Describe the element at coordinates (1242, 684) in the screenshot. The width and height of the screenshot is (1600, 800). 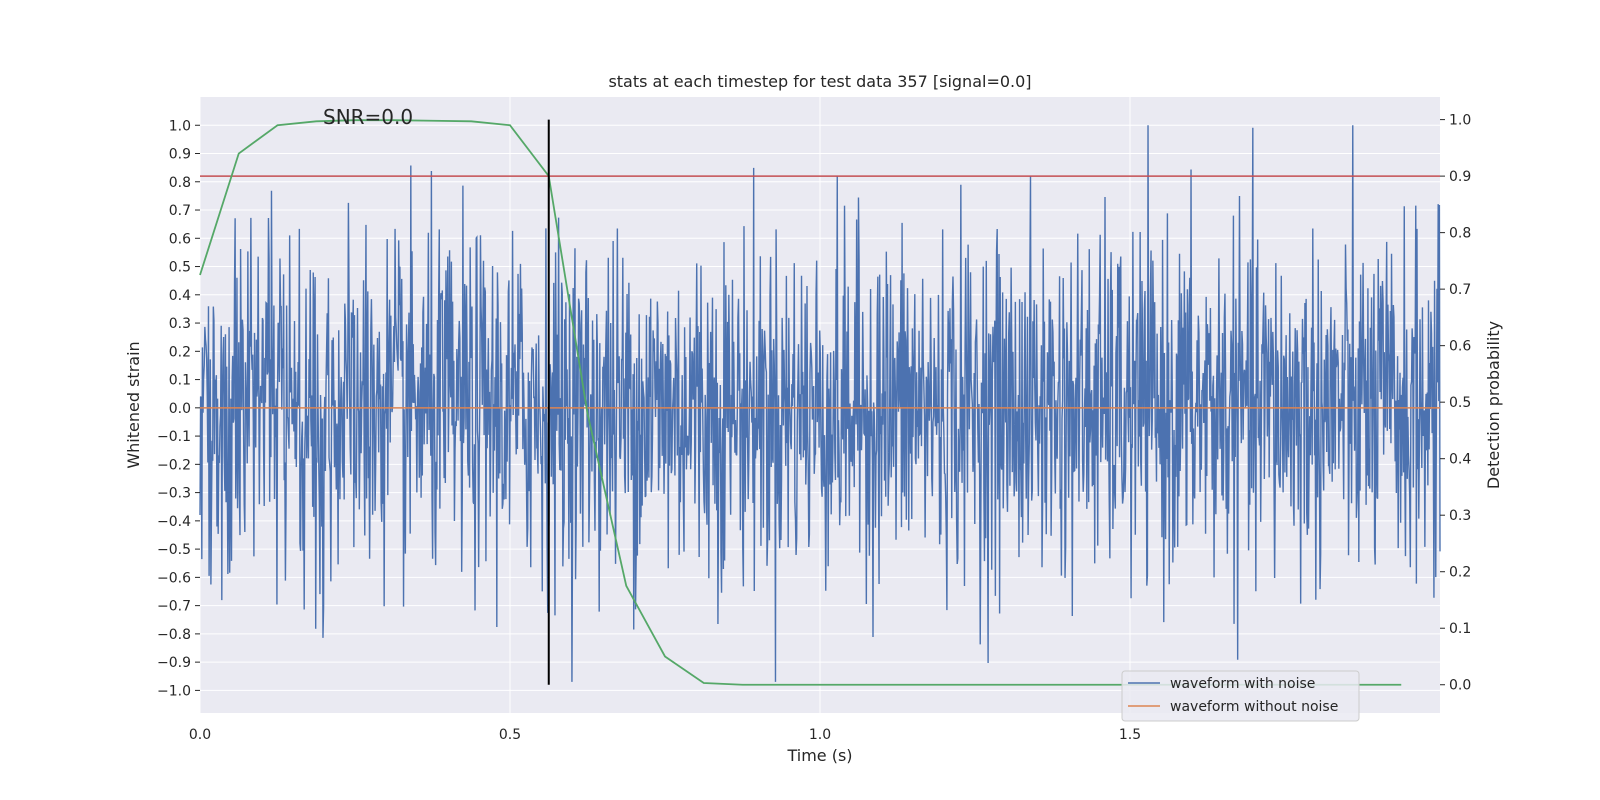
I see `legend-label-noise: waveform with noise` at that location.